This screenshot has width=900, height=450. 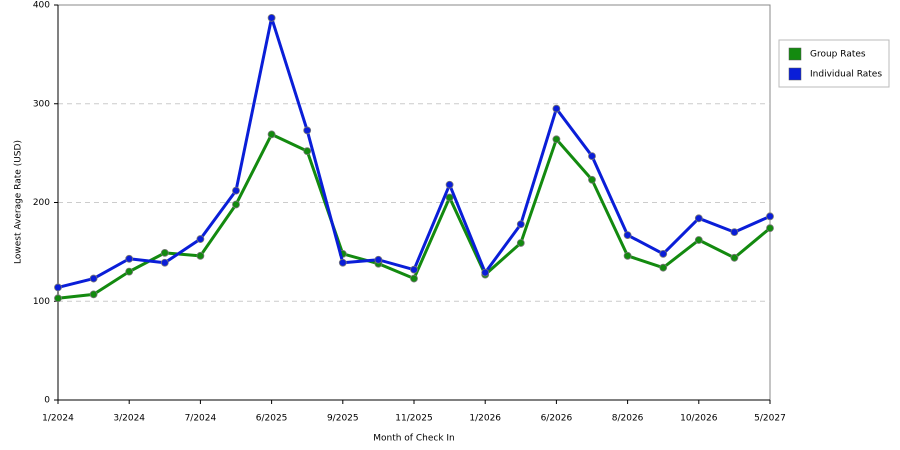 What do you see at coordinates (485, 419) in the screenshot?
I see `x-tick-label: 1/2026` at bounding box center [485, 419].